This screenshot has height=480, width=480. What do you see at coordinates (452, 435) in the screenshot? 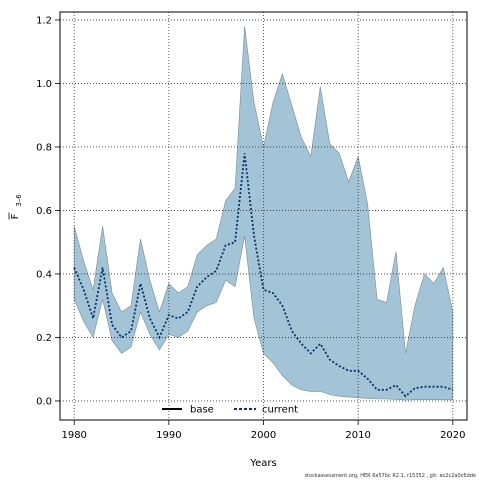
I see `x-tick-label: 2020` at bounding box center [452, 435].